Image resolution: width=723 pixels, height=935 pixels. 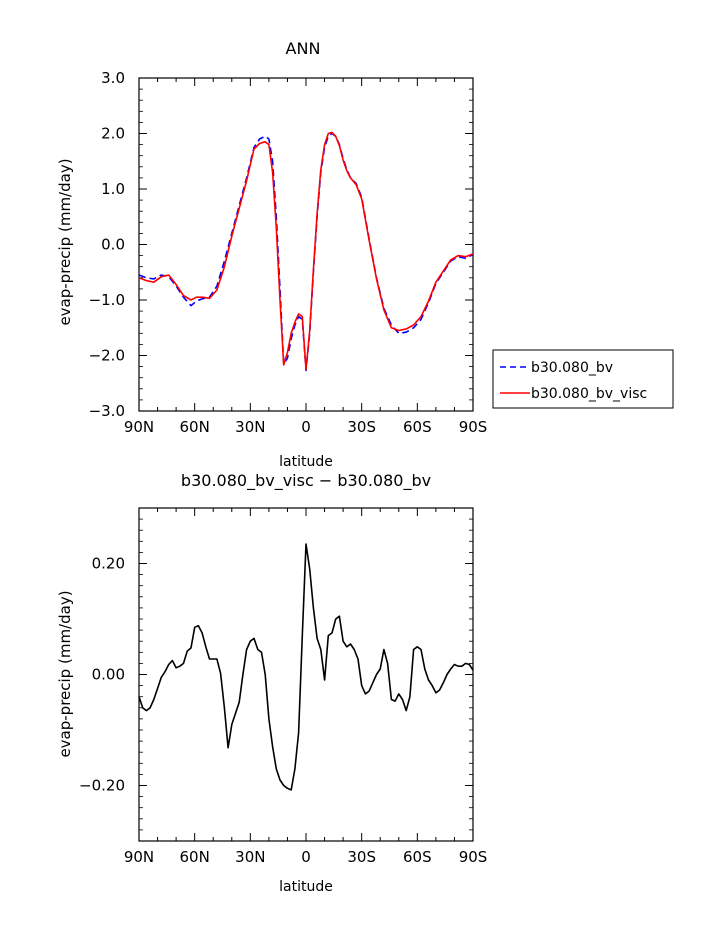 I want to click on top-y-tick-label: 3.0, so click(x=113, y=78).